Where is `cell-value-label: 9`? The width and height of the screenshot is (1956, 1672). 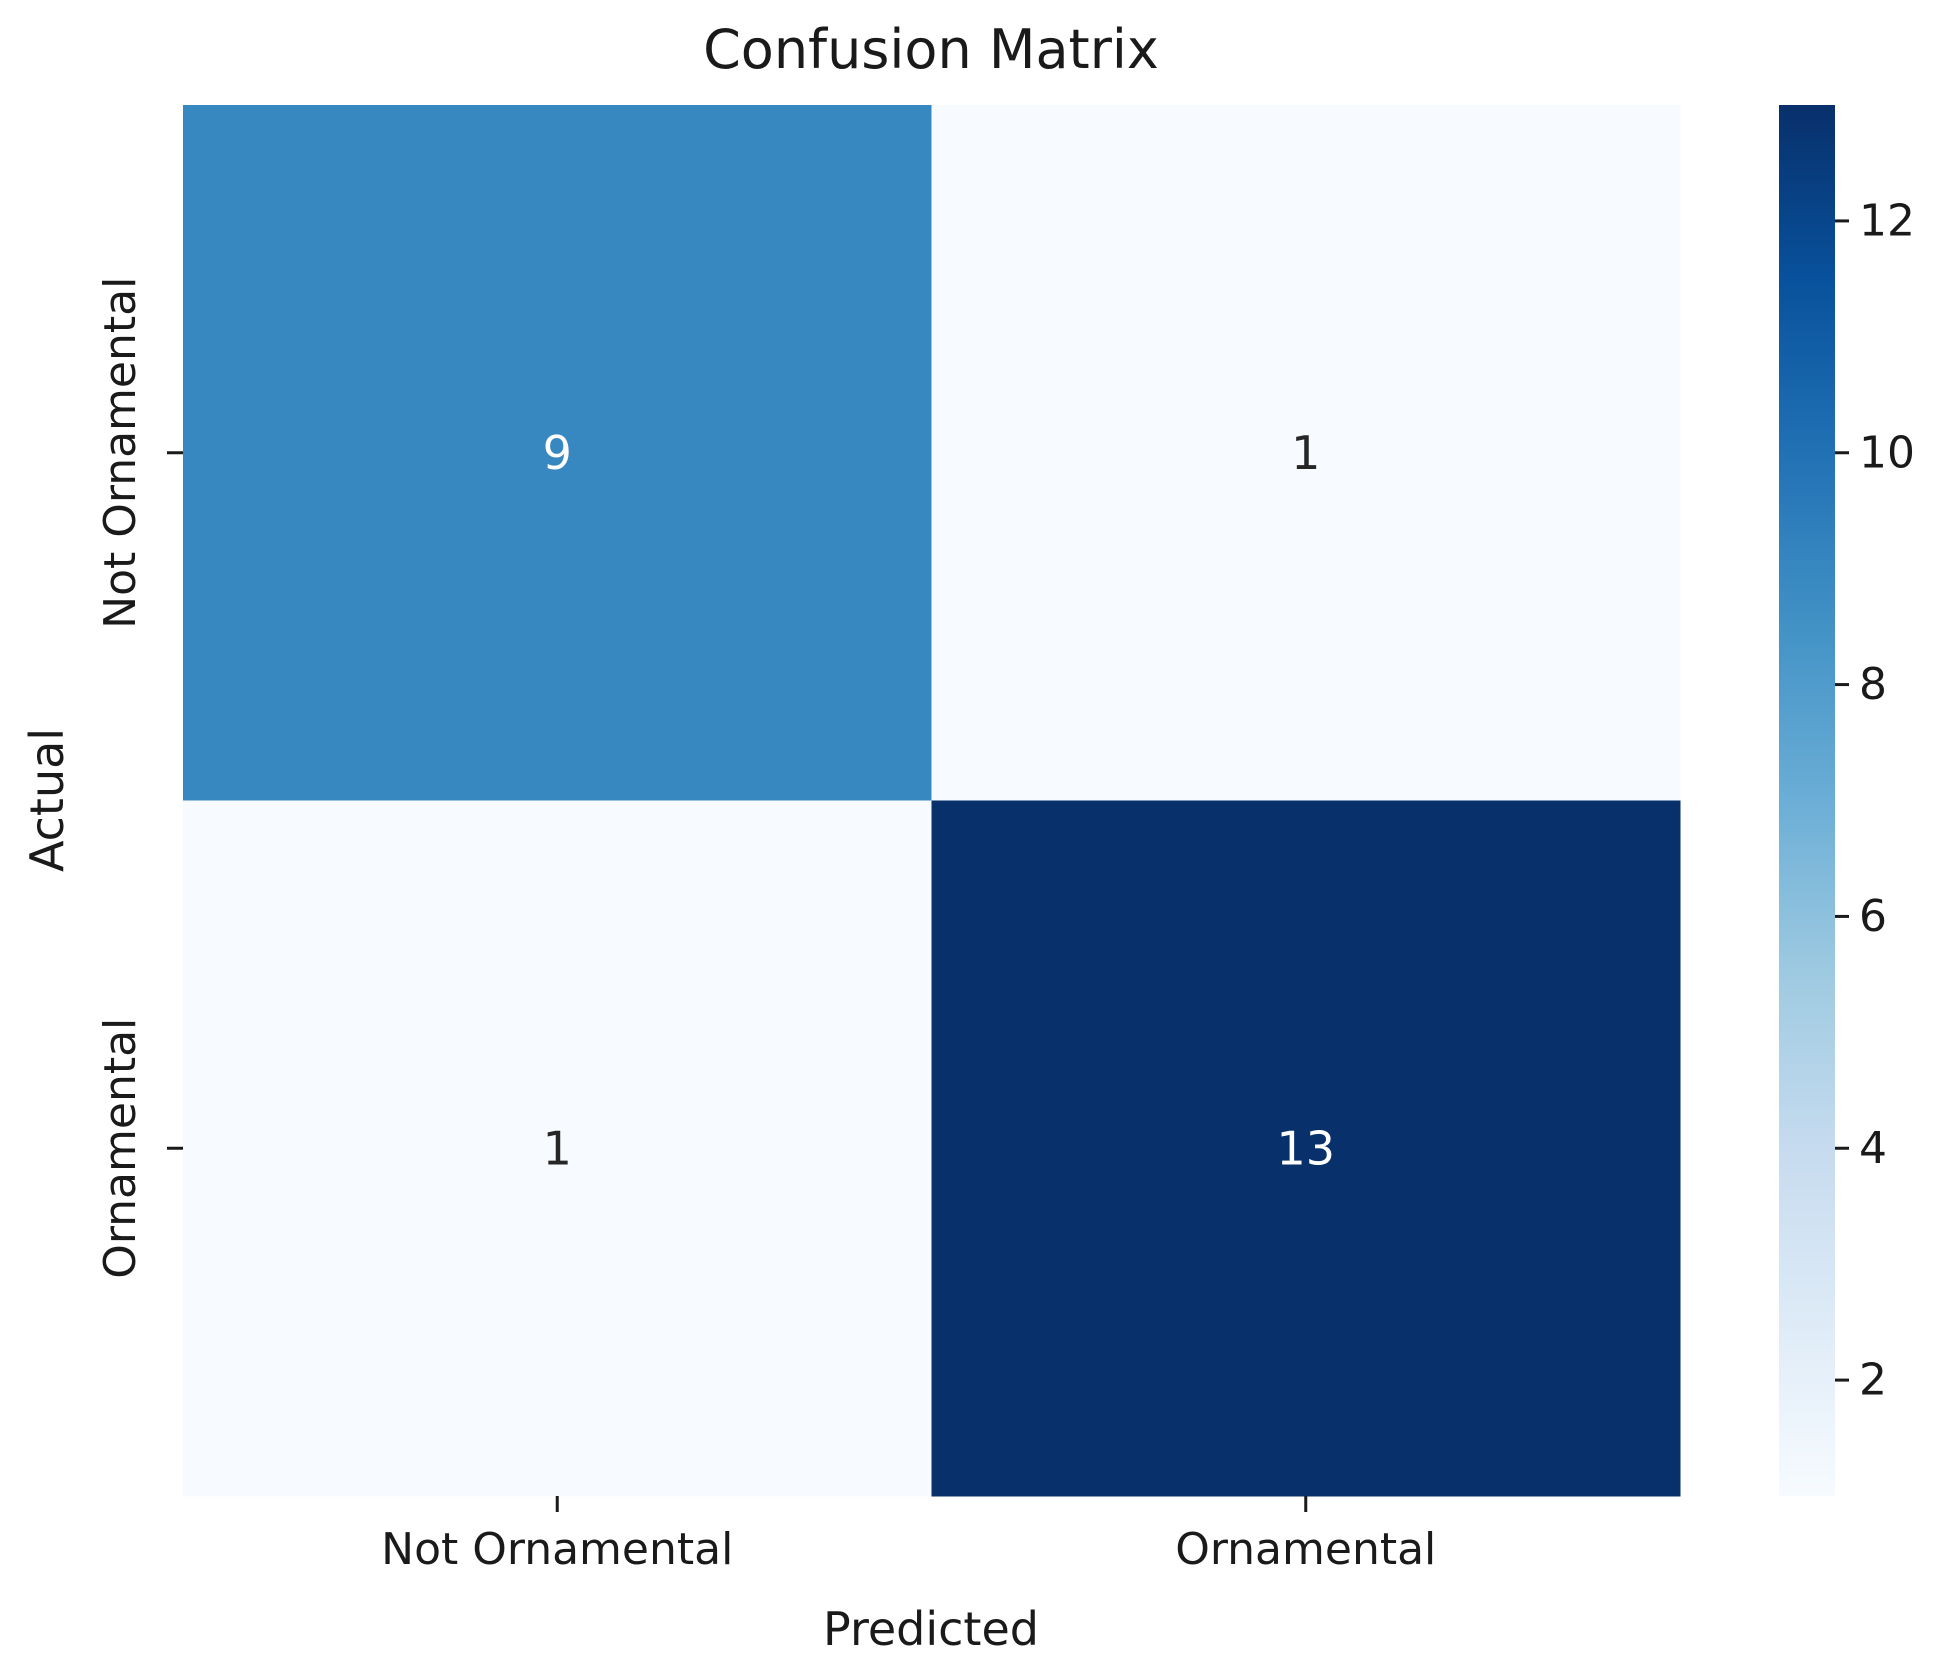
cell-value-label: 9 is located at coordinates (557, 453).